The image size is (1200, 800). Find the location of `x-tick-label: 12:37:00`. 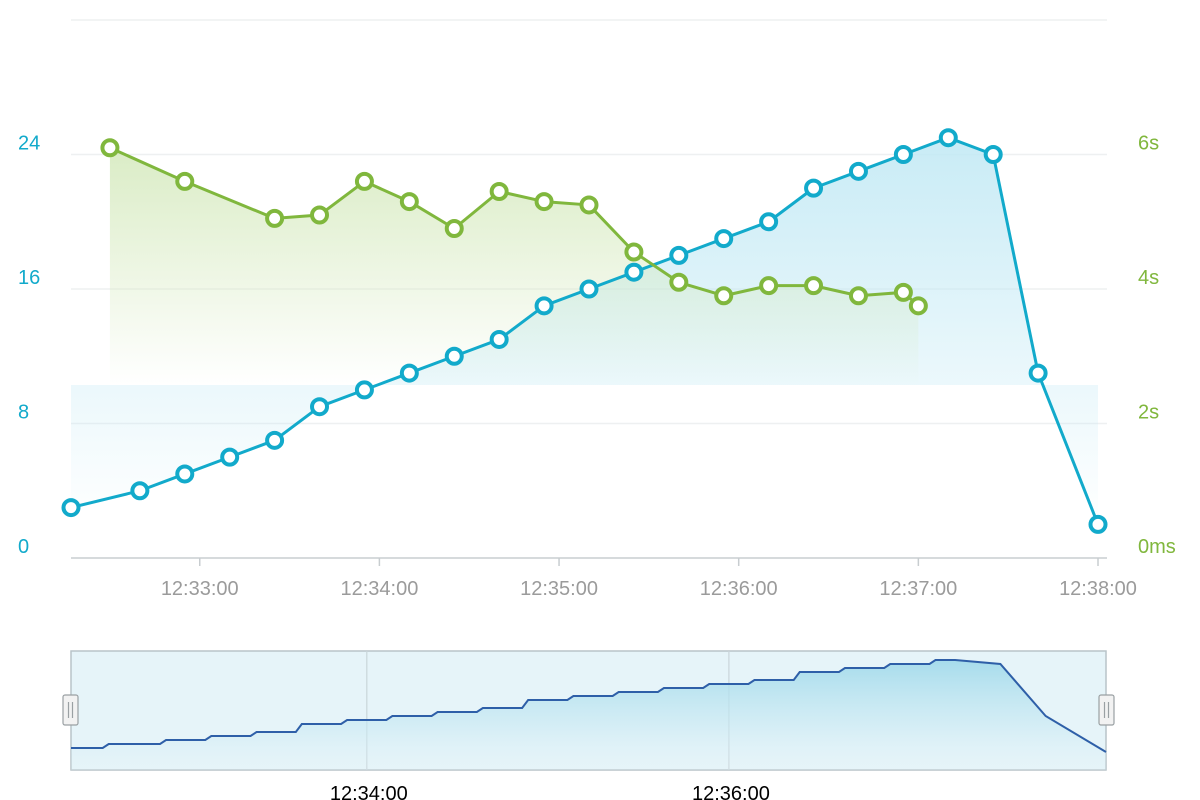

x-tick-label: 12:37:00 is located at coordinates (918, 589).